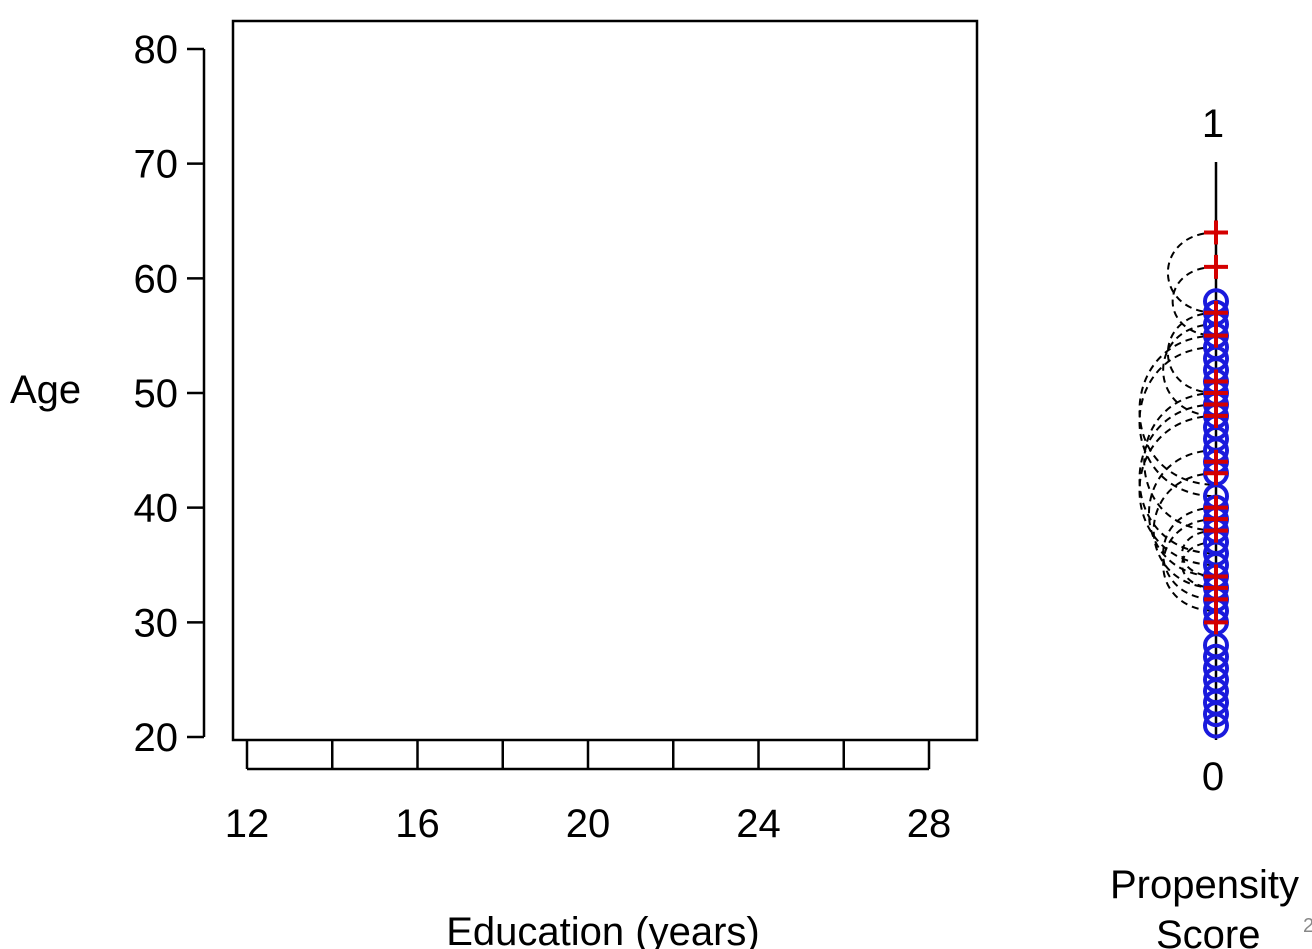 Image resolution: width=1312 pixels, height=949 pixels. What do you see at coordinates (45, 390) in the screenshot?
I see `y-axis-label: Age` at bounding box center [45, 390].